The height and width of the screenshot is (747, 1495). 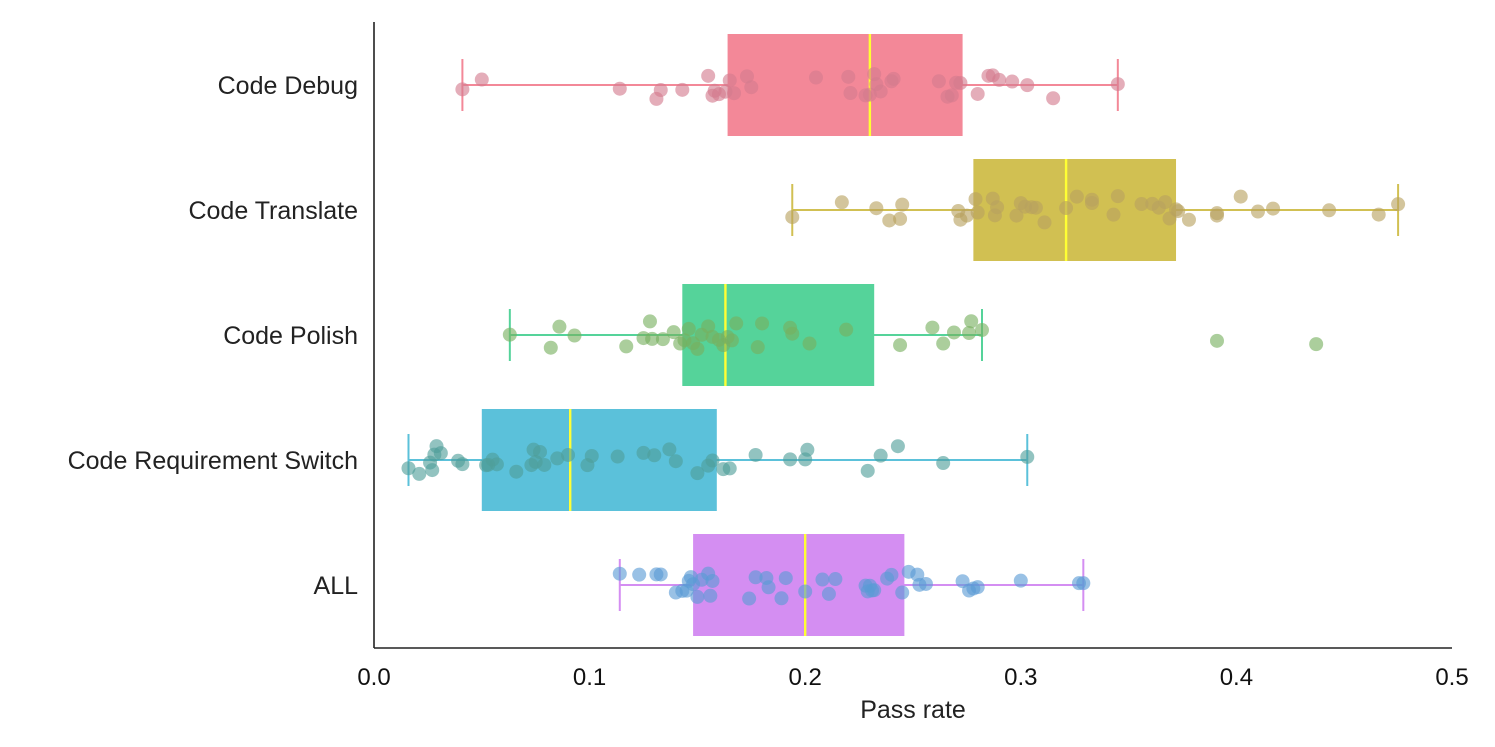 What do you see at coordinates (913, 710) in the screenshot?
I see `x-axis-title: Pass rate` at bounding box center [913, 710].